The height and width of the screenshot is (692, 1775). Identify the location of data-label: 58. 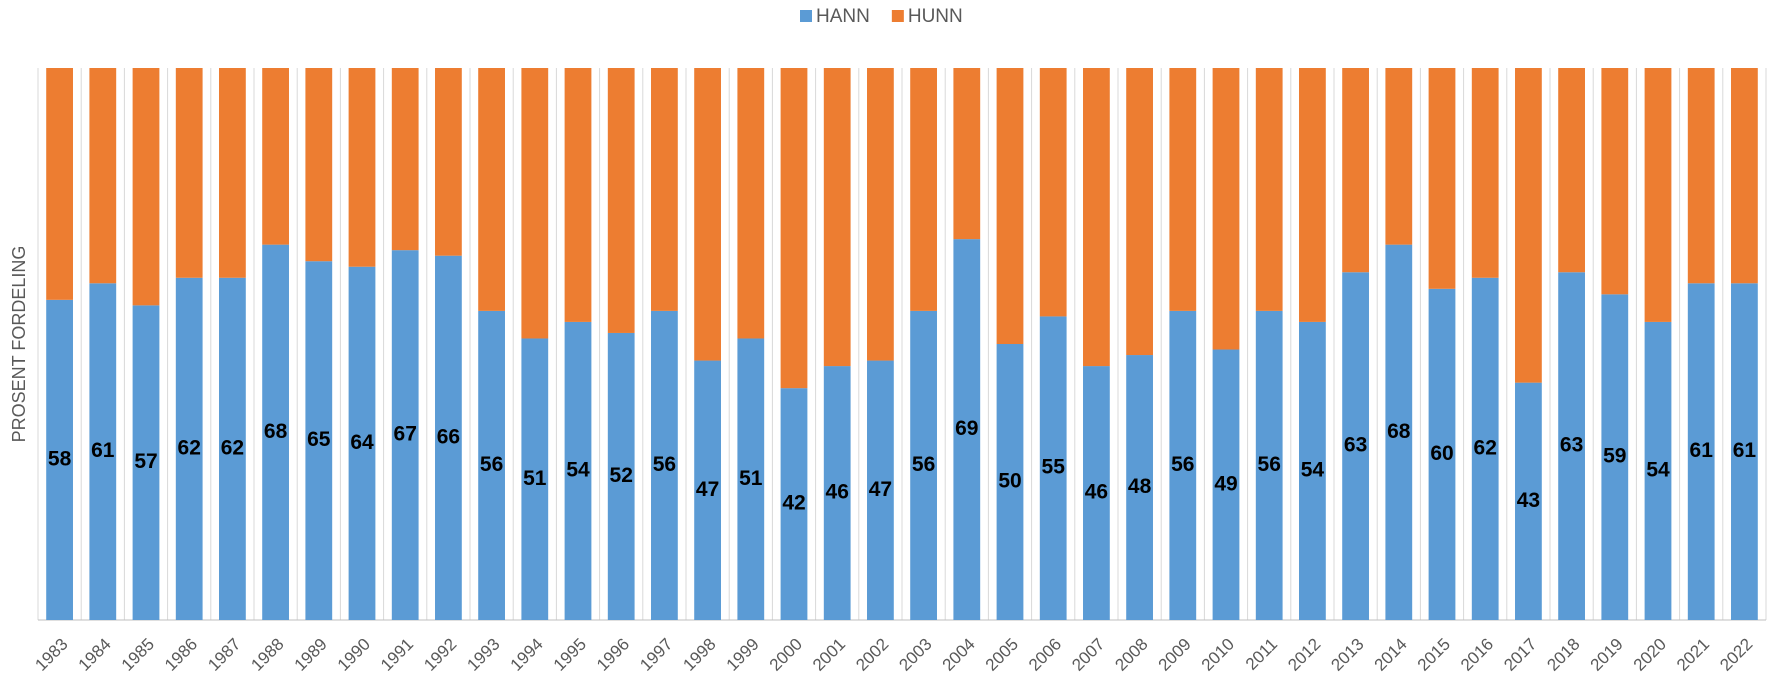
(60, 458).